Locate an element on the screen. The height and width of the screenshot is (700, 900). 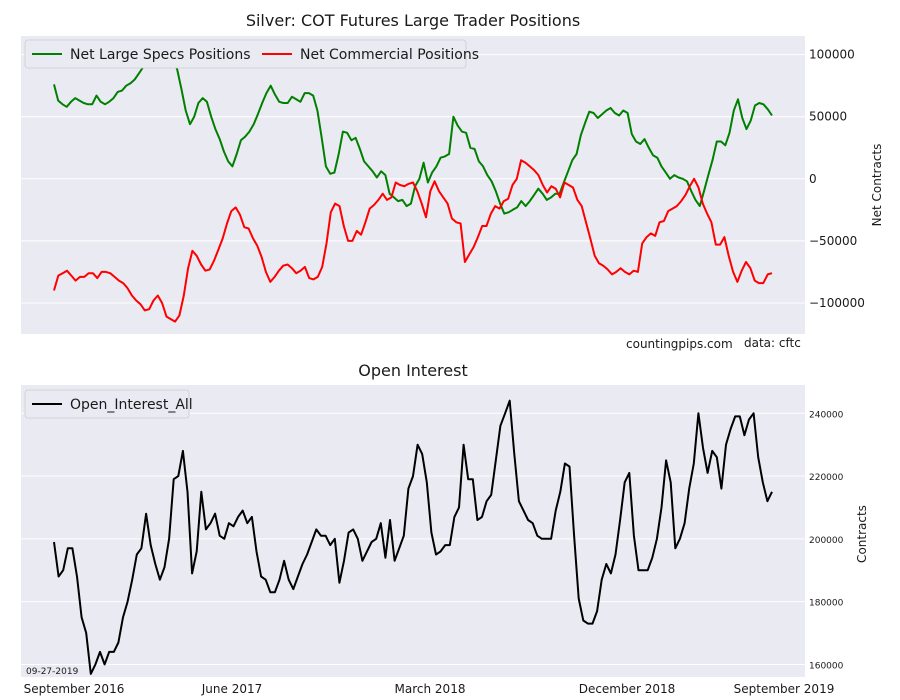
open-interest-y-tick-label: 200000 is located at coordinates (826, 541).